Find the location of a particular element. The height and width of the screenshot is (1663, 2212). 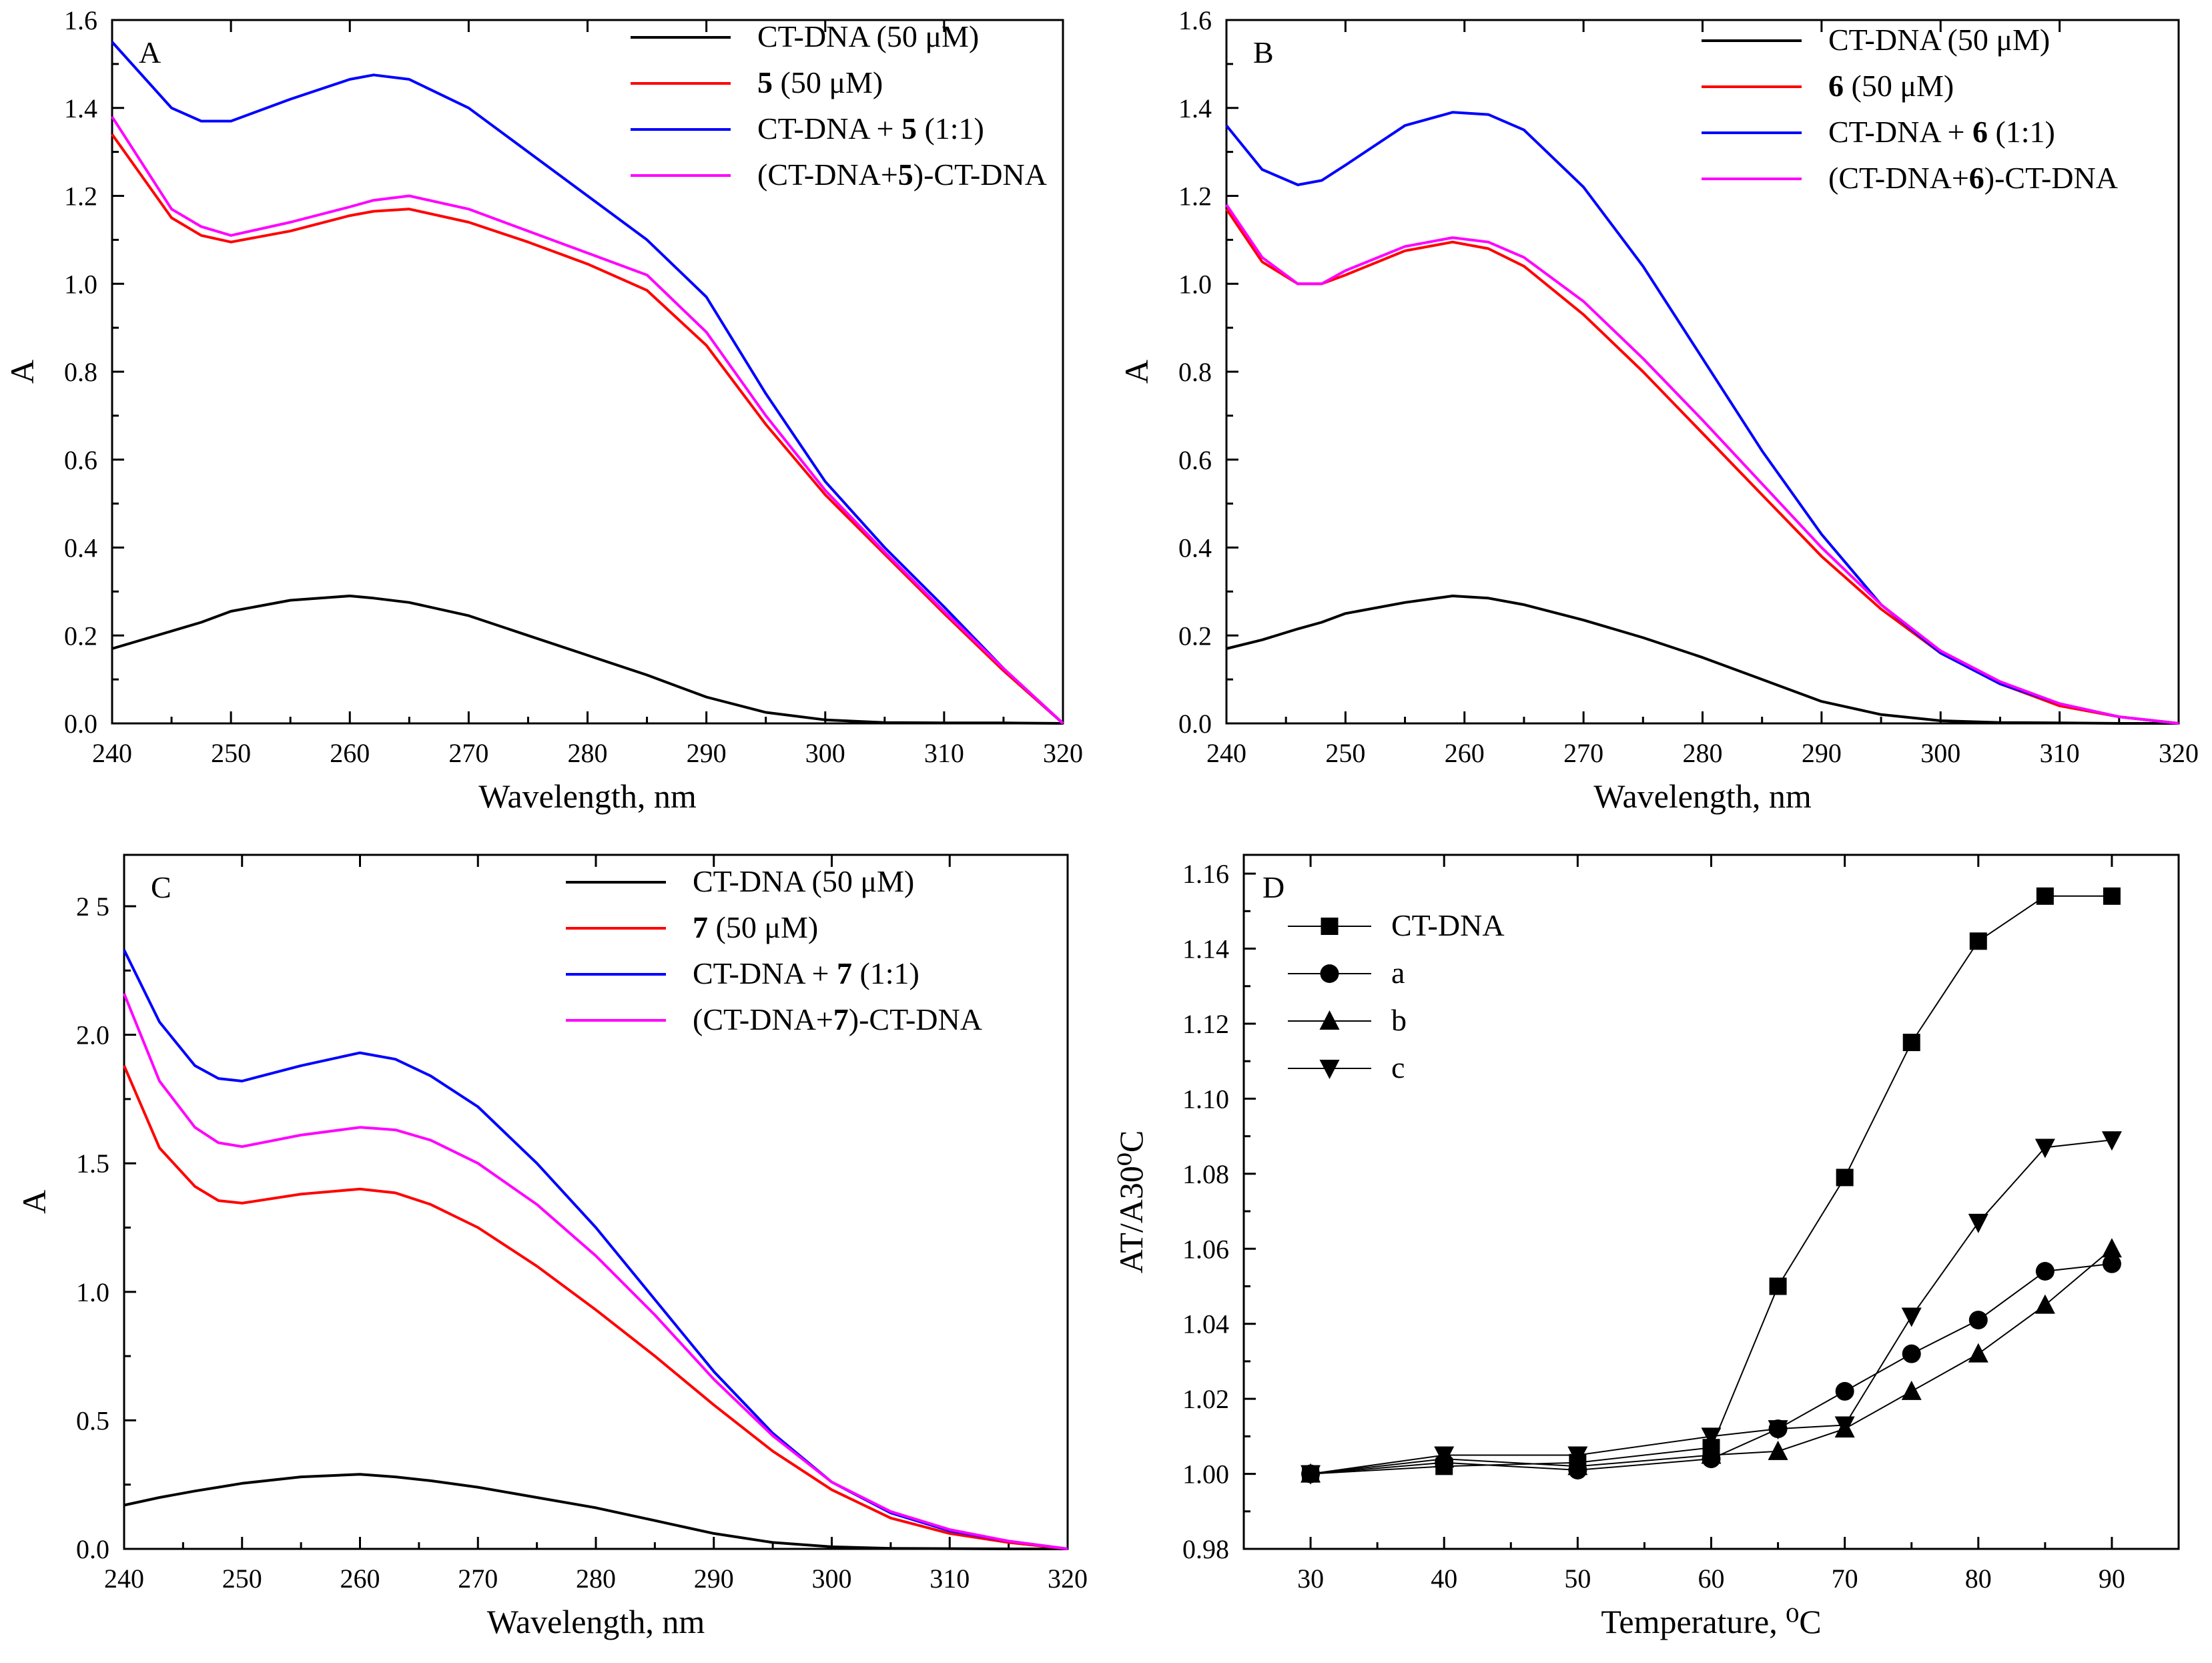

y-tick-label: 1.14 is located at coordinates (1205, 949).